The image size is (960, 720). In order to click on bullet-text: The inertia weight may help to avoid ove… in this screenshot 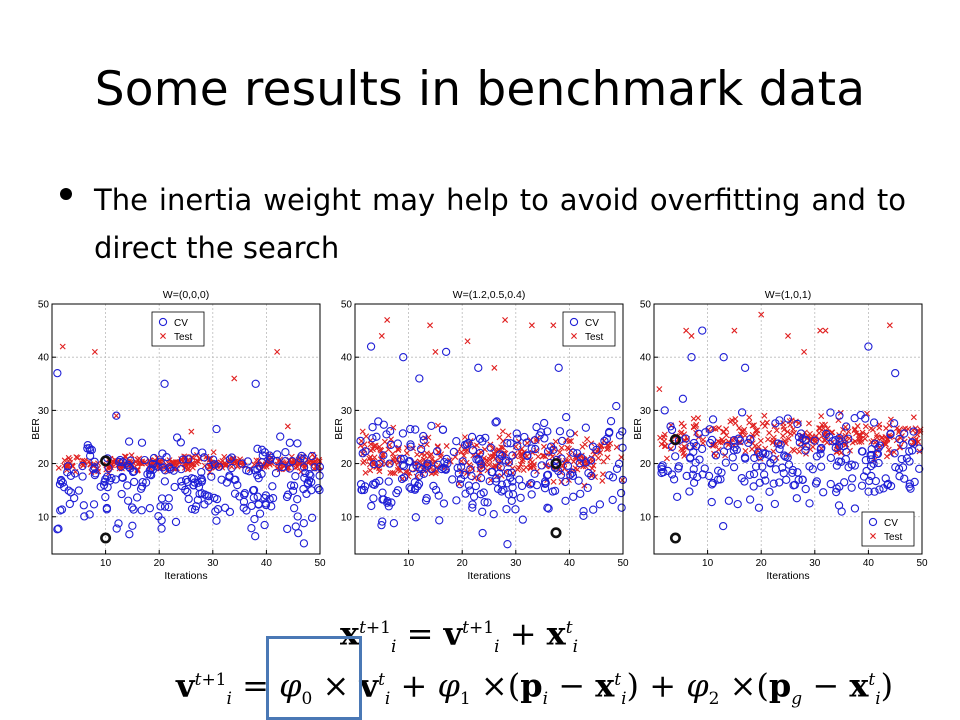, I will do `click(500, 224)`.